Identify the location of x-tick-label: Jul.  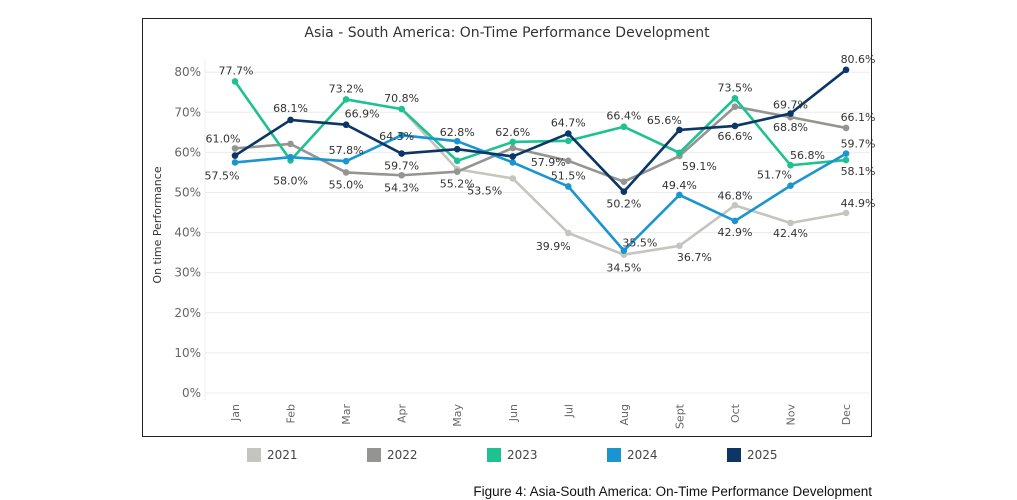
(568, 411).